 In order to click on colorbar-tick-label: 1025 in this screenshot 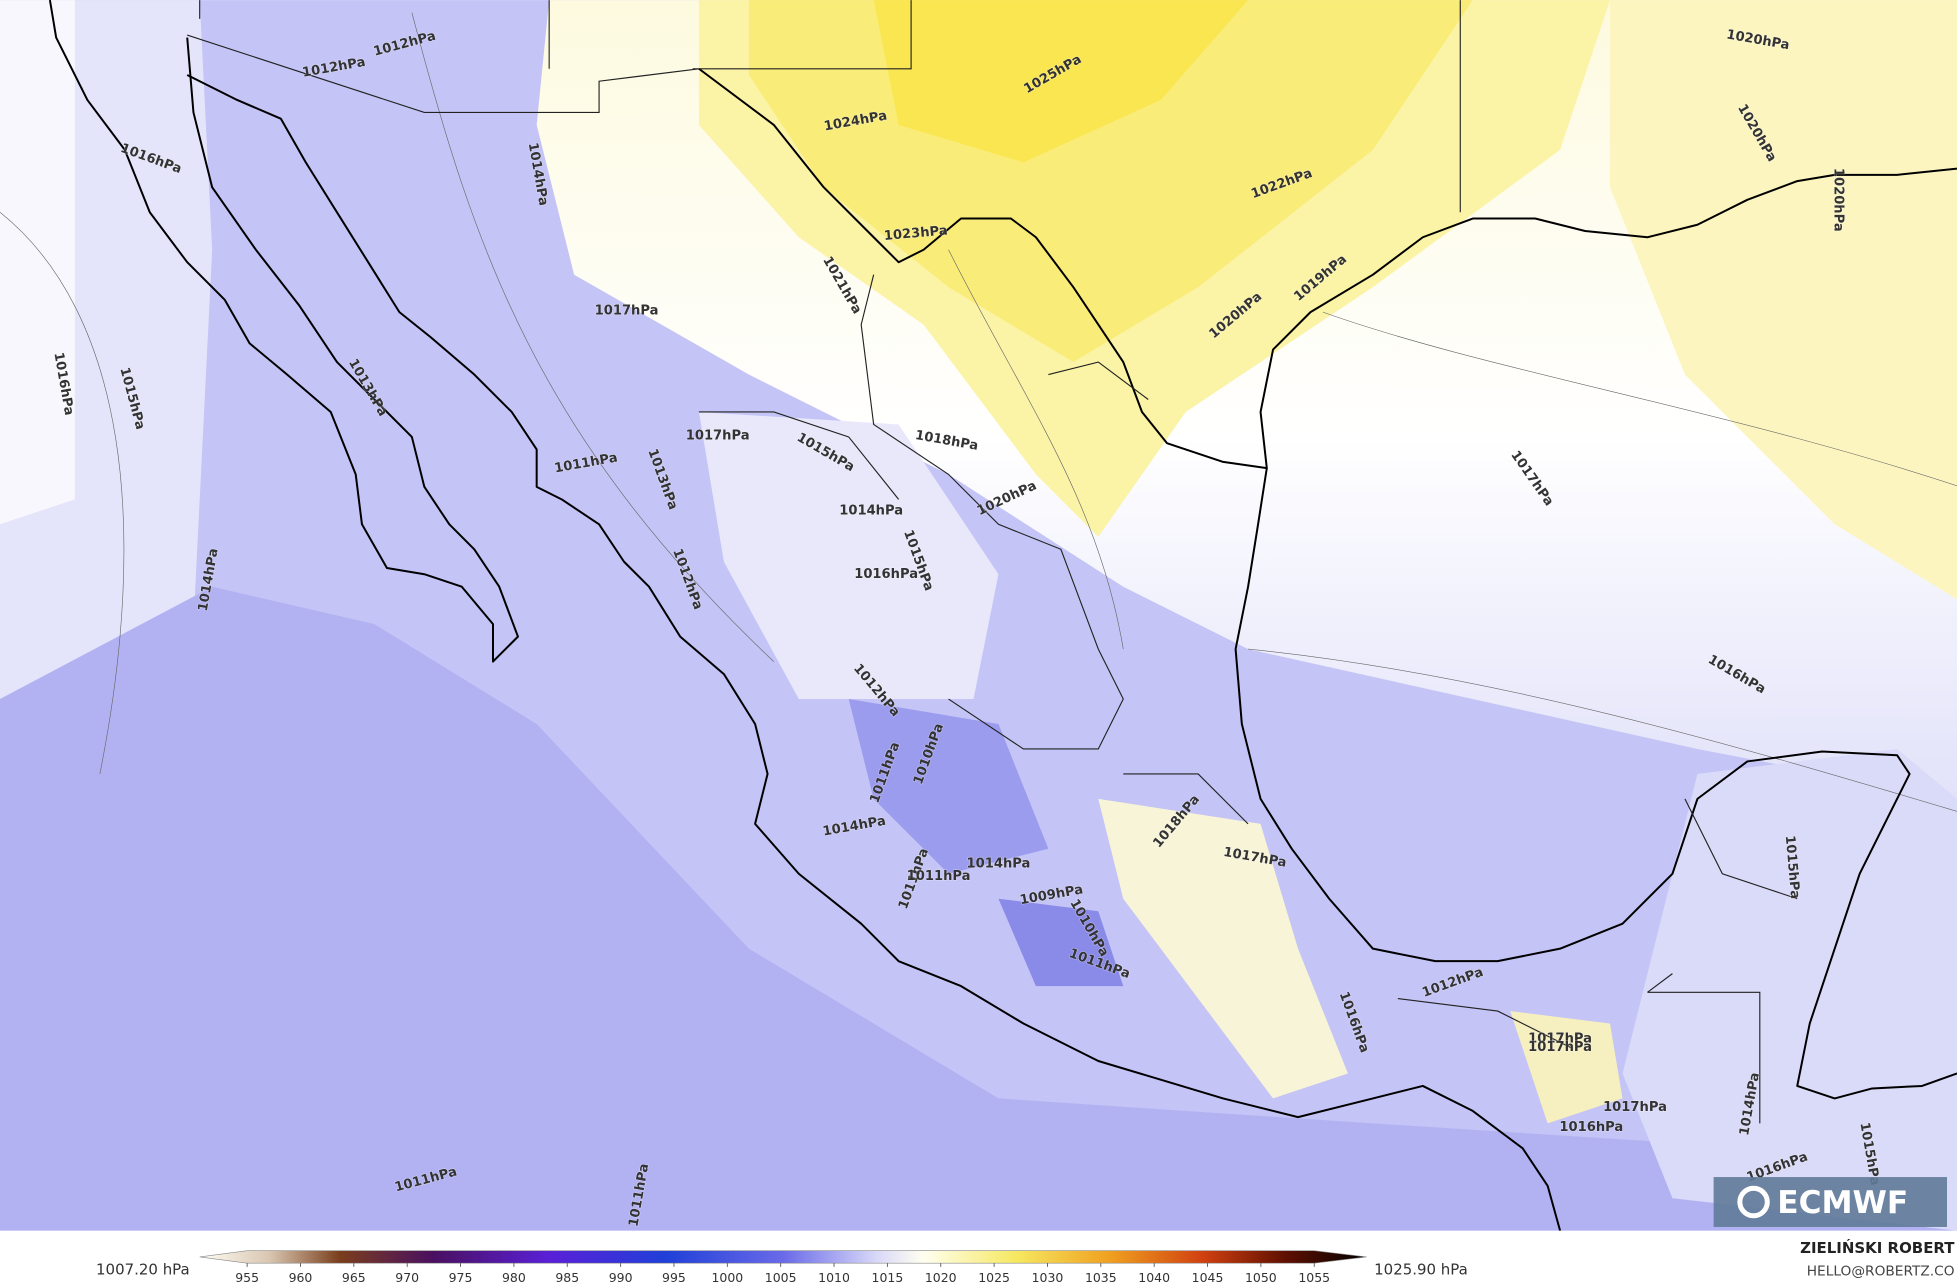, I will do `click(994, 1277)`.